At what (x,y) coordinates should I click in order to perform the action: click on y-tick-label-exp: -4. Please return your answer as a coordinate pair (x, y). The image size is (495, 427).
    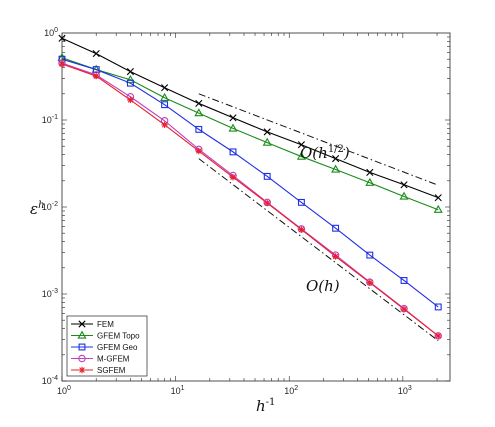
    Looking at the image, I should click on (55, 378).